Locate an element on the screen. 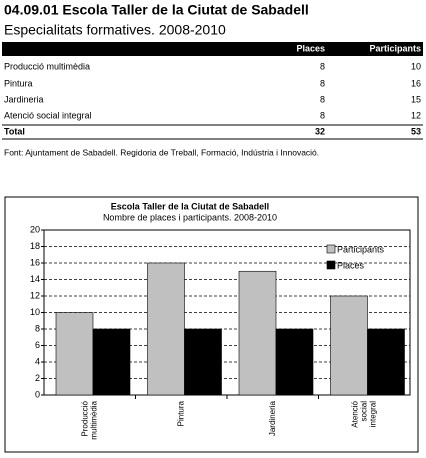 The image size is (426, 458). y-tick-label: 14 is located at coordinates (35, 279).